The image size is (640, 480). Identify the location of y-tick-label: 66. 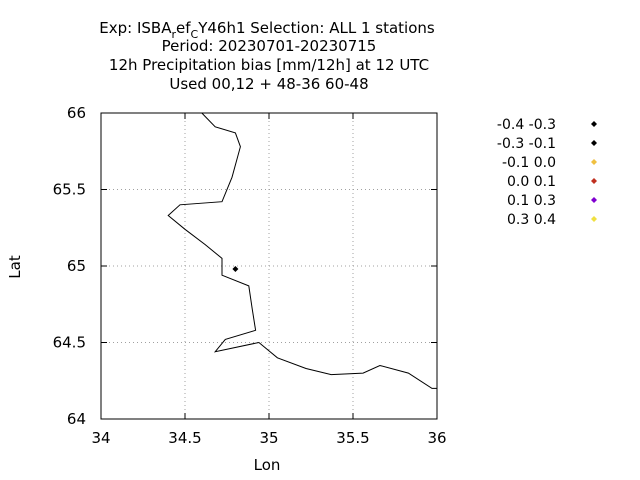
(76, 113).